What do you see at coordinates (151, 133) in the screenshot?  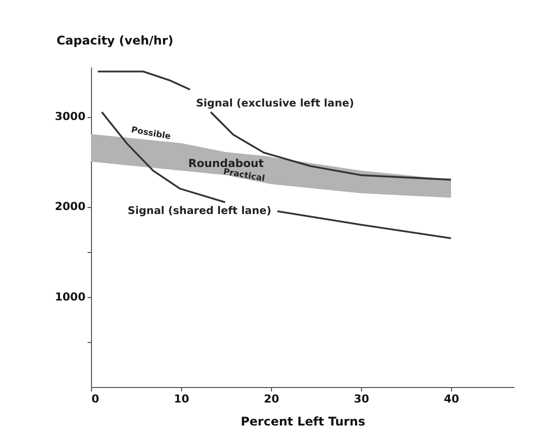 I see `annotation: Possible` at bounding box center [151, 133].